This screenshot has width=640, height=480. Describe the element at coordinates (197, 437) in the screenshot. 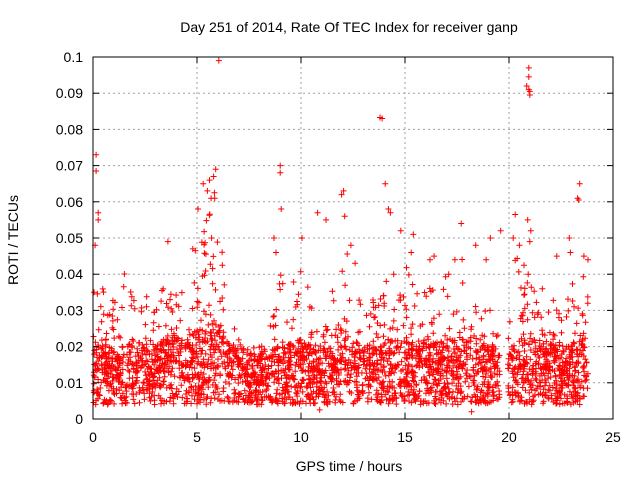

I see `x-tick-label: 5` at that location.